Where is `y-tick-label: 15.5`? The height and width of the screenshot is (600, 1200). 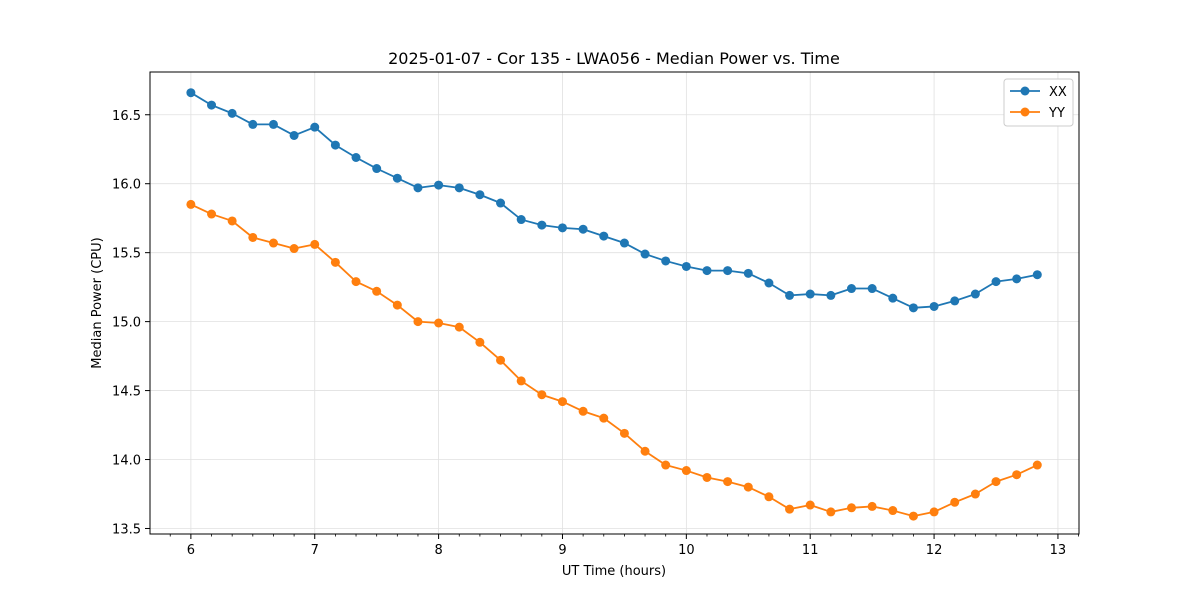 y-tick-label: 15.5 is located at coordinates (126, 254).